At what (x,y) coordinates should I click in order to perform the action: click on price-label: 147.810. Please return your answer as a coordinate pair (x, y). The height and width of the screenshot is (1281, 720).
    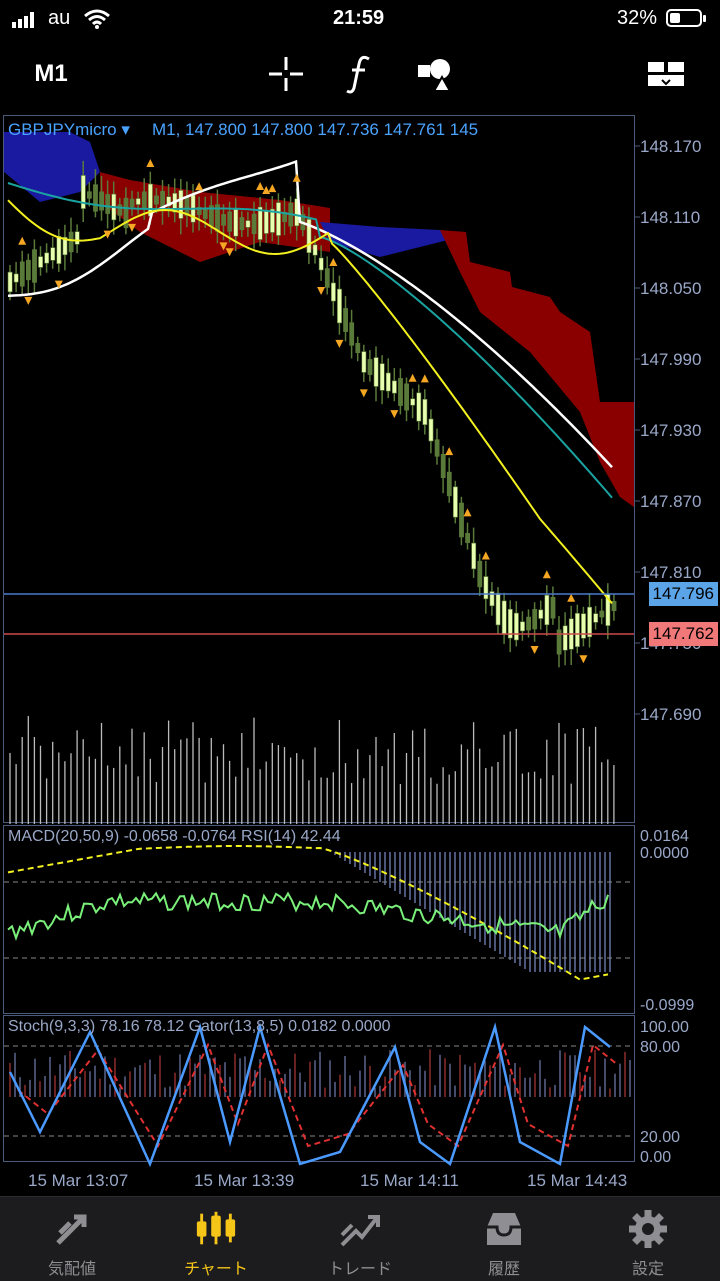
    Looking at the image, I should click on (670, 572).